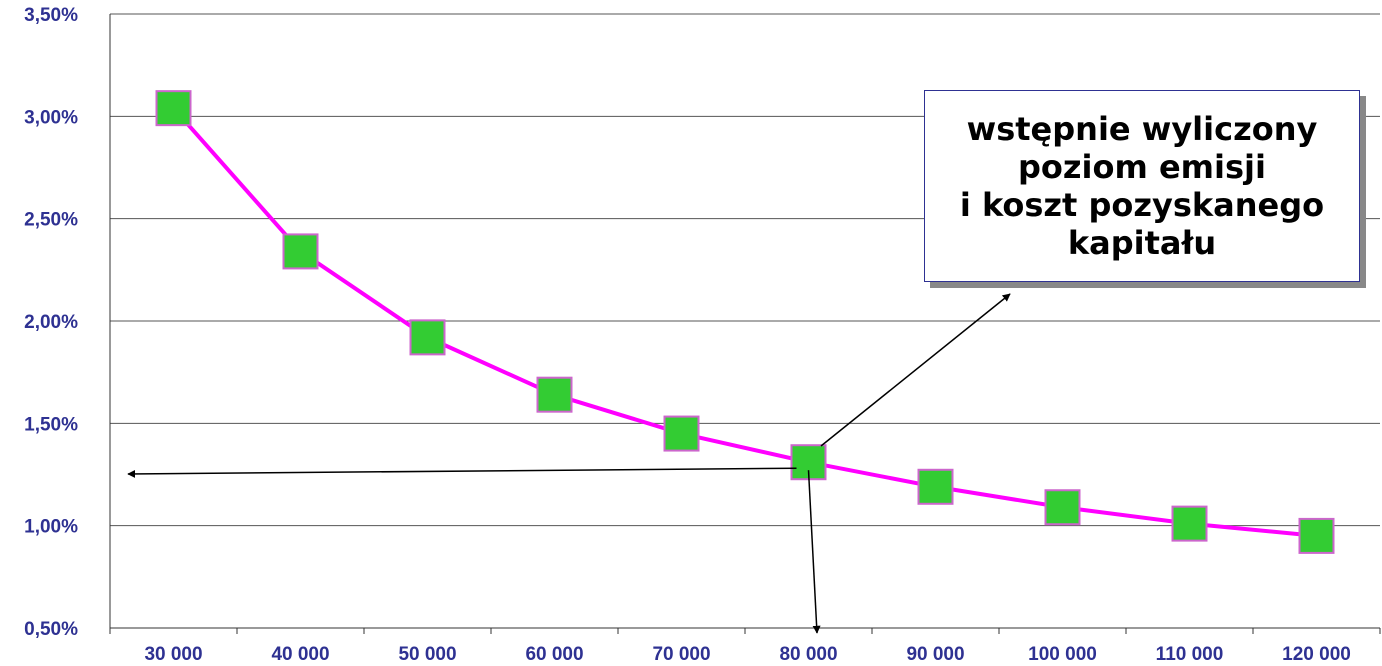 This screenshot has width=1382, height=666. I want to click on x-tick-label: 50 000, so click(427, 654).